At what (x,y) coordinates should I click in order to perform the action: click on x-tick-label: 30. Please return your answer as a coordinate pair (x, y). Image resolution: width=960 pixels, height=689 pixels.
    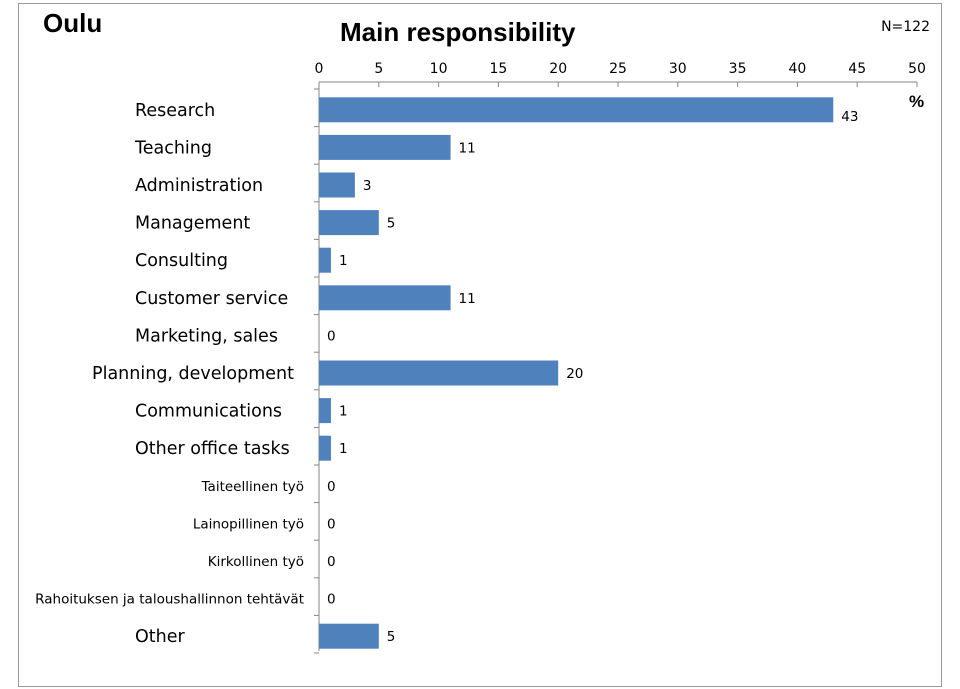
    Looking at the image, I should click on (678, 69).